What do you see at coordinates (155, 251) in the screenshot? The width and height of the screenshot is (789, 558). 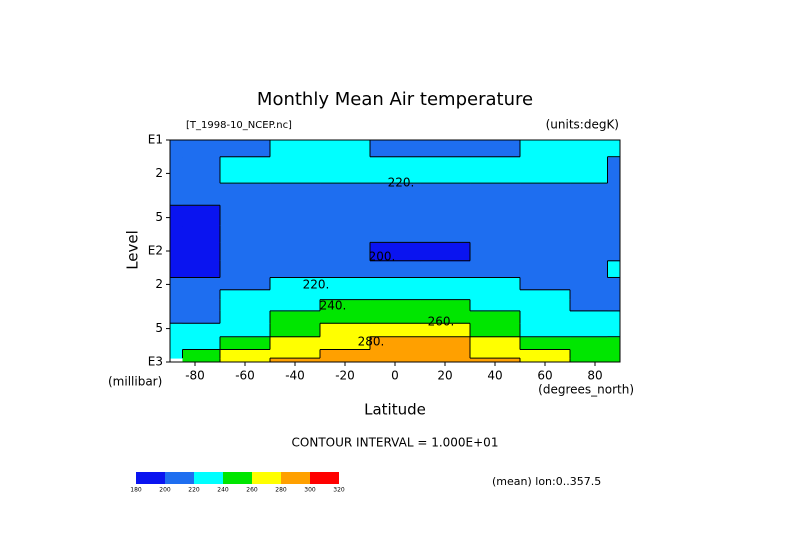 I see `y-tick-label: E2` at bounding box center [155, 251].